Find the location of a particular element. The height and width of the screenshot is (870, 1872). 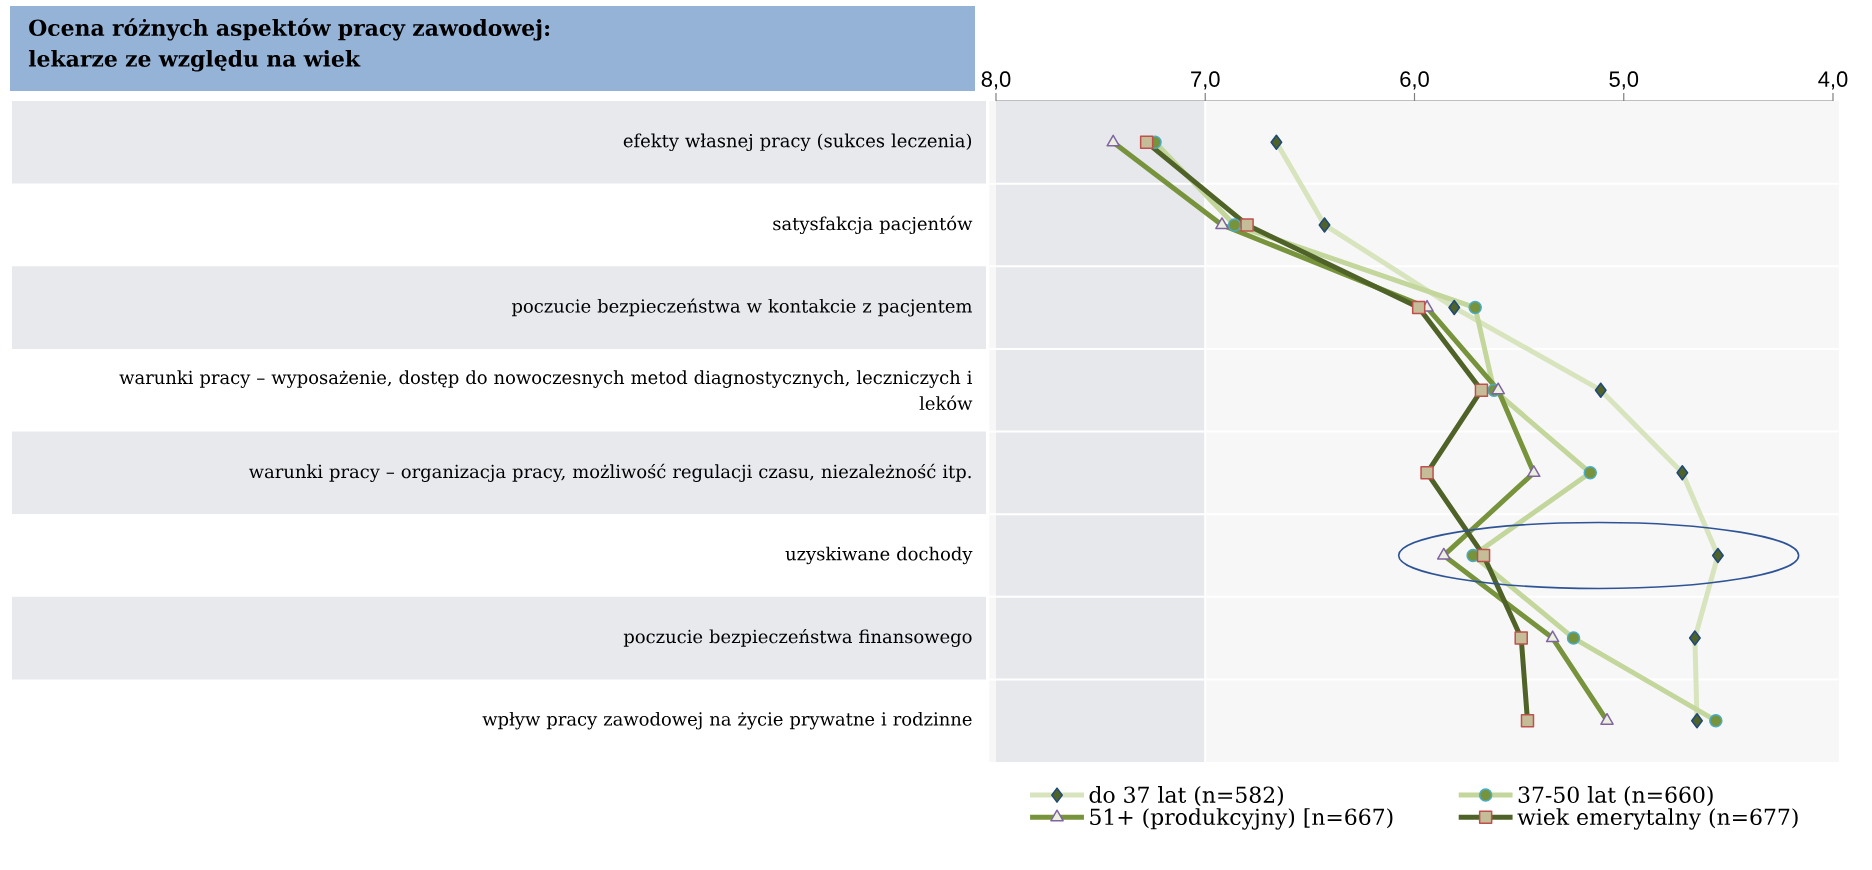

y-tick-label: poczucie bezpieczeństwa finansowego is located at coordinates (797, 638).